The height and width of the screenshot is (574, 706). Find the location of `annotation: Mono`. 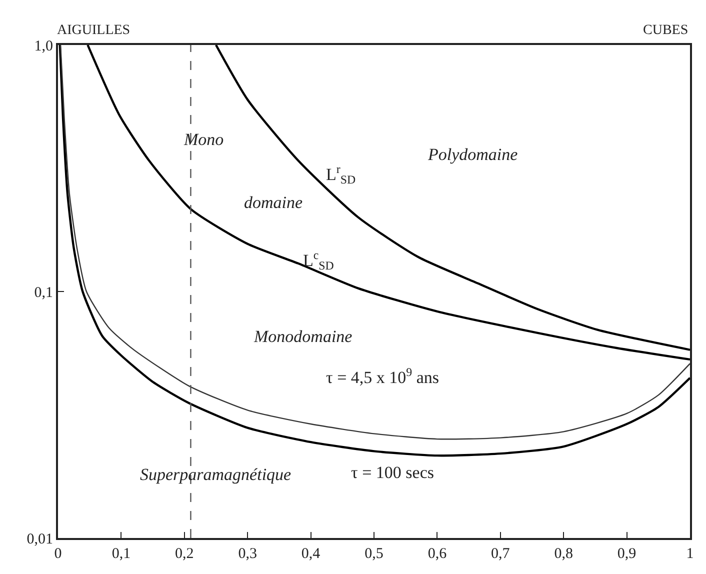

annotation: Mono is located at coordinates (203, 139).